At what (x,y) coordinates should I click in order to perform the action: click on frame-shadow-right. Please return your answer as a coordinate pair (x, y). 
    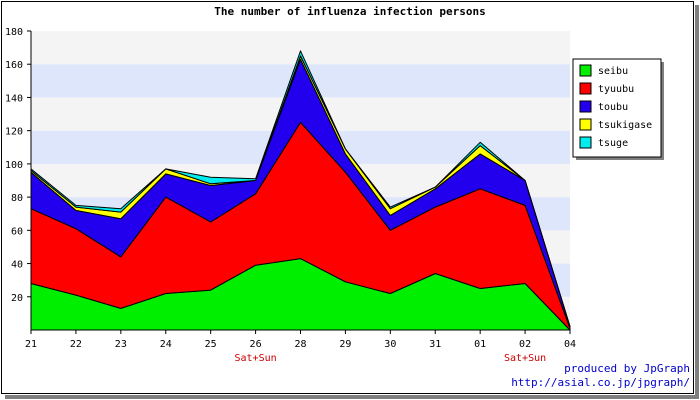
    Looking at the image, I should click on (697, 202).